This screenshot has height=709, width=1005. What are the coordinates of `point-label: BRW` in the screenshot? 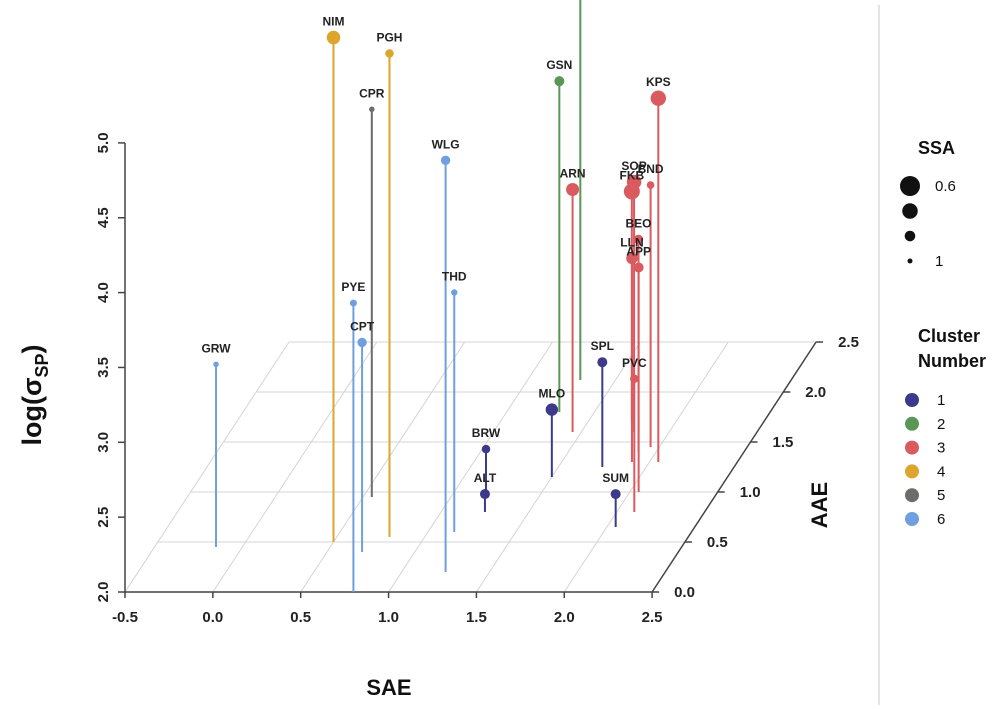 It's located at (486, 433).